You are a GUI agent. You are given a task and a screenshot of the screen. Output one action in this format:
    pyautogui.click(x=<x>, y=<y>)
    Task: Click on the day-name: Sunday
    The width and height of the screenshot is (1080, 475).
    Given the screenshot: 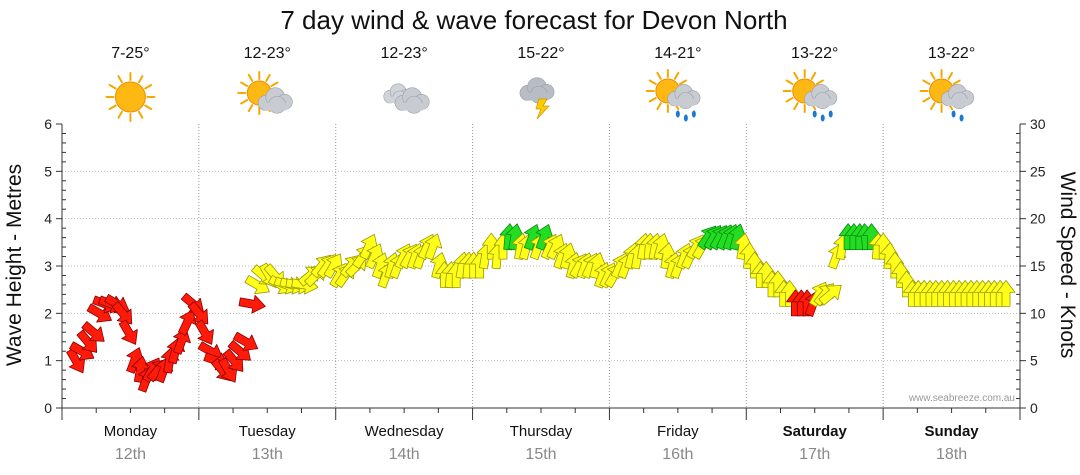 What is the action you would take?
    pyautogui.click(x=951, y=431)
    